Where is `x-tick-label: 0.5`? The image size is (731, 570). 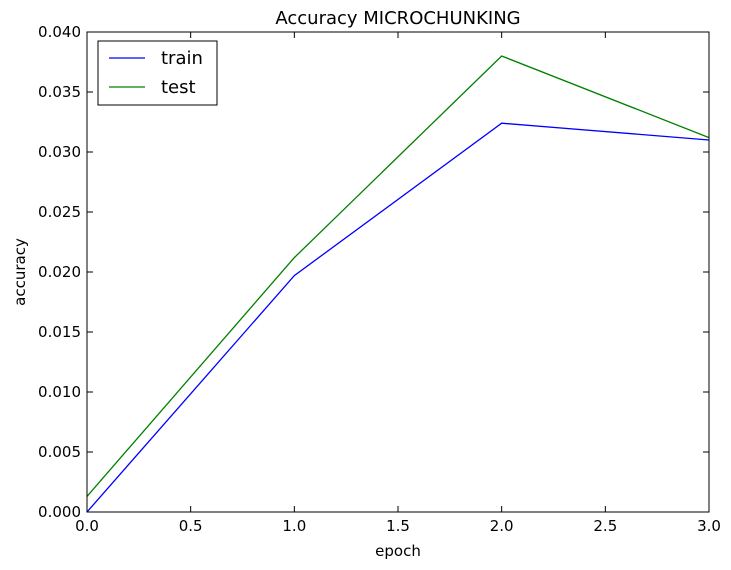
x-tick-label: 0.5 is located at coordinates (191, 526).